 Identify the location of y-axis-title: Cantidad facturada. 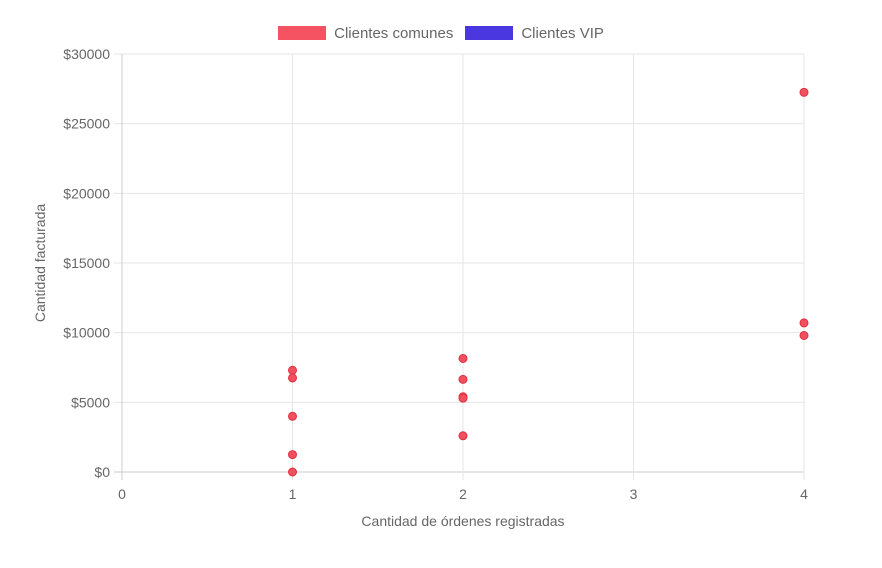
(40, 263).